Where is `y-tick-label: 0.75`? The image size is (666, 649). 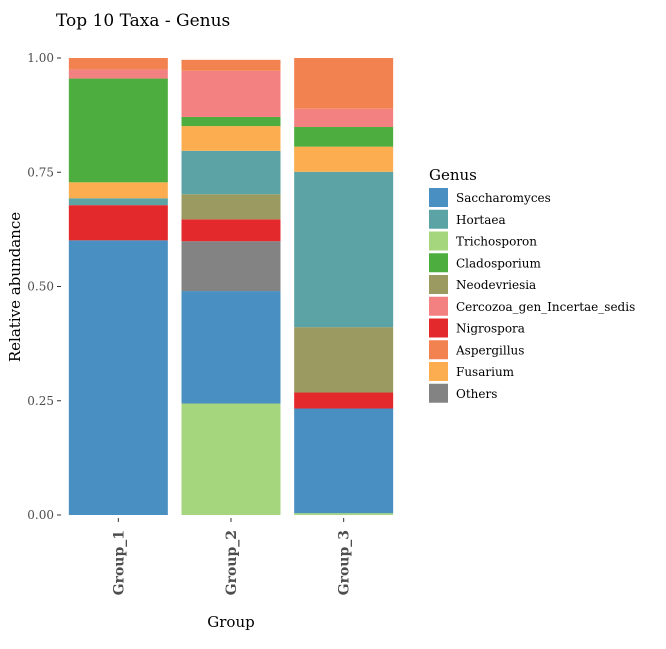
y-tick-label: 0.75 is located at coordinates (40, 172).